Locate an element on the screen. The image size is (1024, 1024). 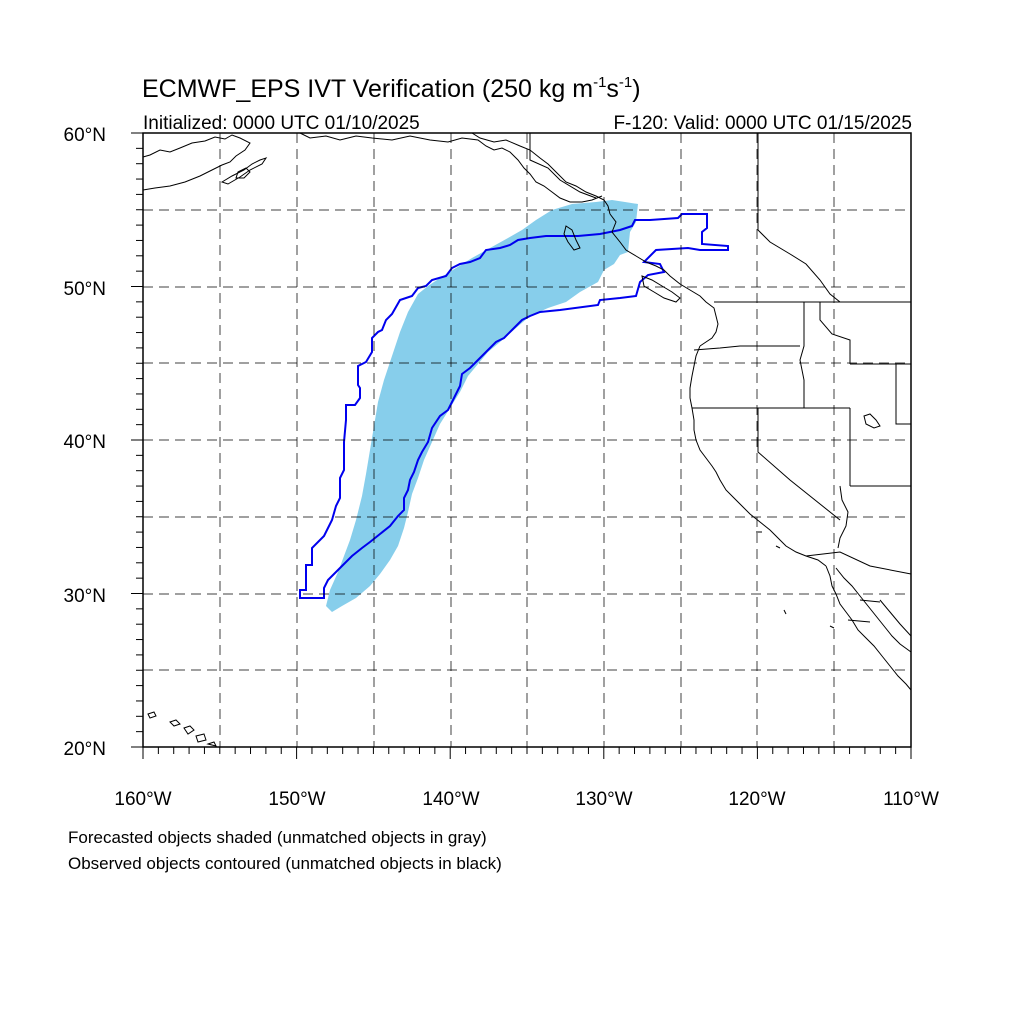
idaho-west-border is located at coordinates (802, 355).